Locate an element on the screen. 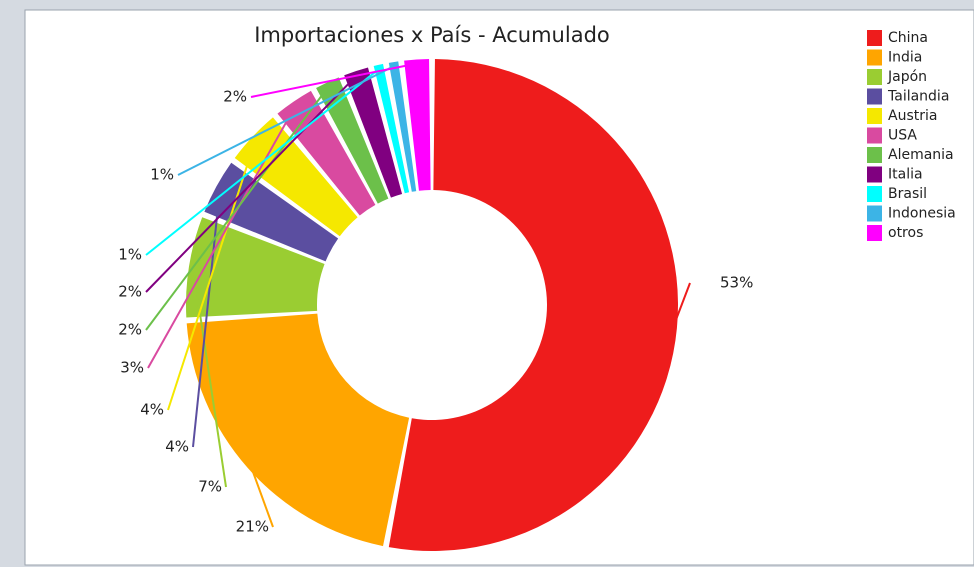 The height and width of the screenshot is (567, 974). value-label: 53% is located at coordinates (736, 283).